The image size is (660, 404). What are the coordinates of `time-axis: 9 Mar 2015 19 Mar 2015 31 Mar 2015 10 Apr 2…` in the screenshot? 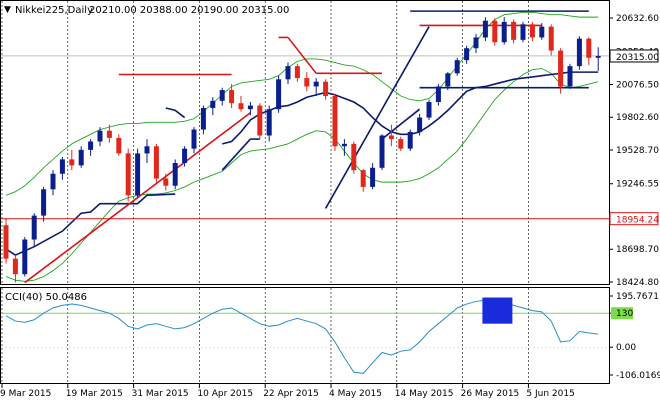 It's located at (287, 391).